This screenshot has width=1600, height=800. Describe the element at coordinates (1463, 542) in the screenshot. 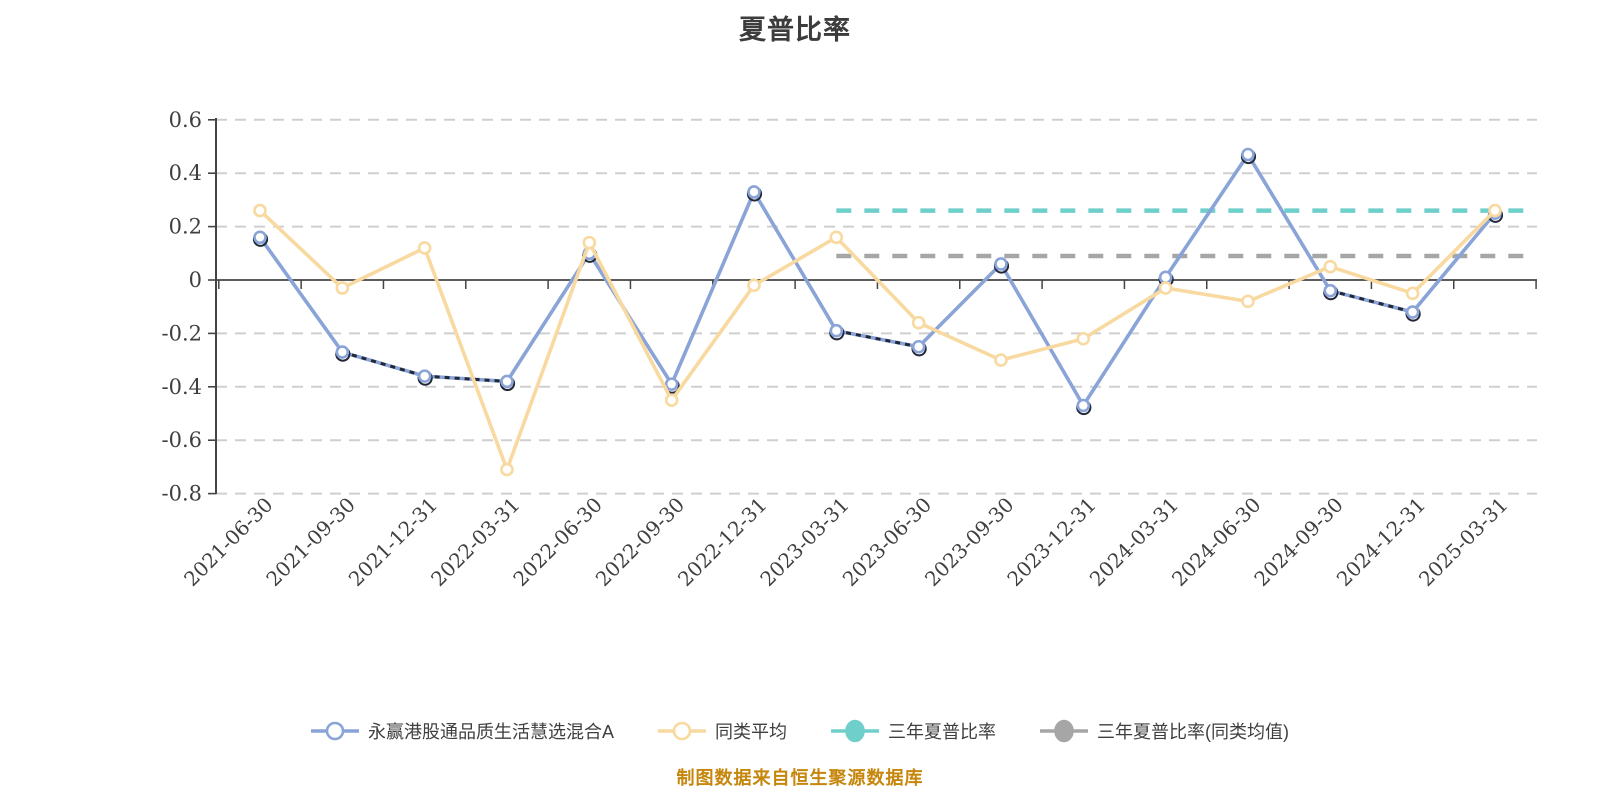

I see `x-tick-label: 2025-03-31` at that location.